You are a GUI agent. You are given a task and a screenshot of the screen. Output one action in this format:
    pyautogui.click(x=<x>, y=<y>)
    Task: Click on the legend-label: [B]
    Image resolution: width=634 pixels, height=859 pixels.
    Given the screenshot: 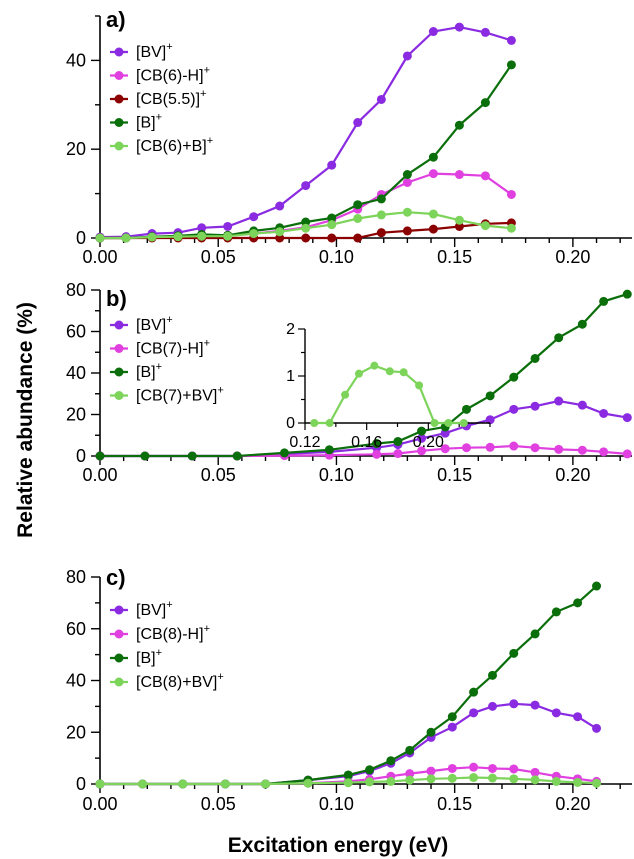 What is the action you would take?
    pyautogui.click(x=146, y=123)
    